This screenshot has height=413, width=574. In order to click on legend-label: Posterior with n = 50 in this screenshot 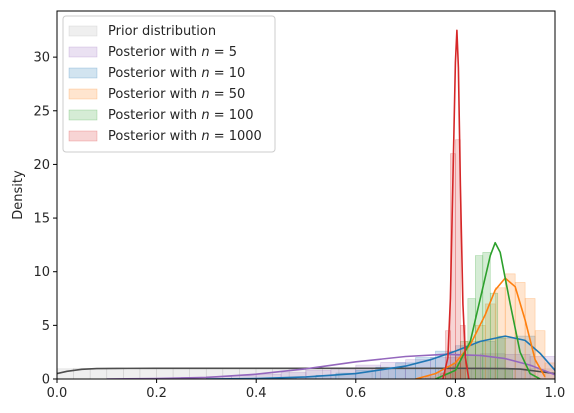, I will do `click(176, 94)`.